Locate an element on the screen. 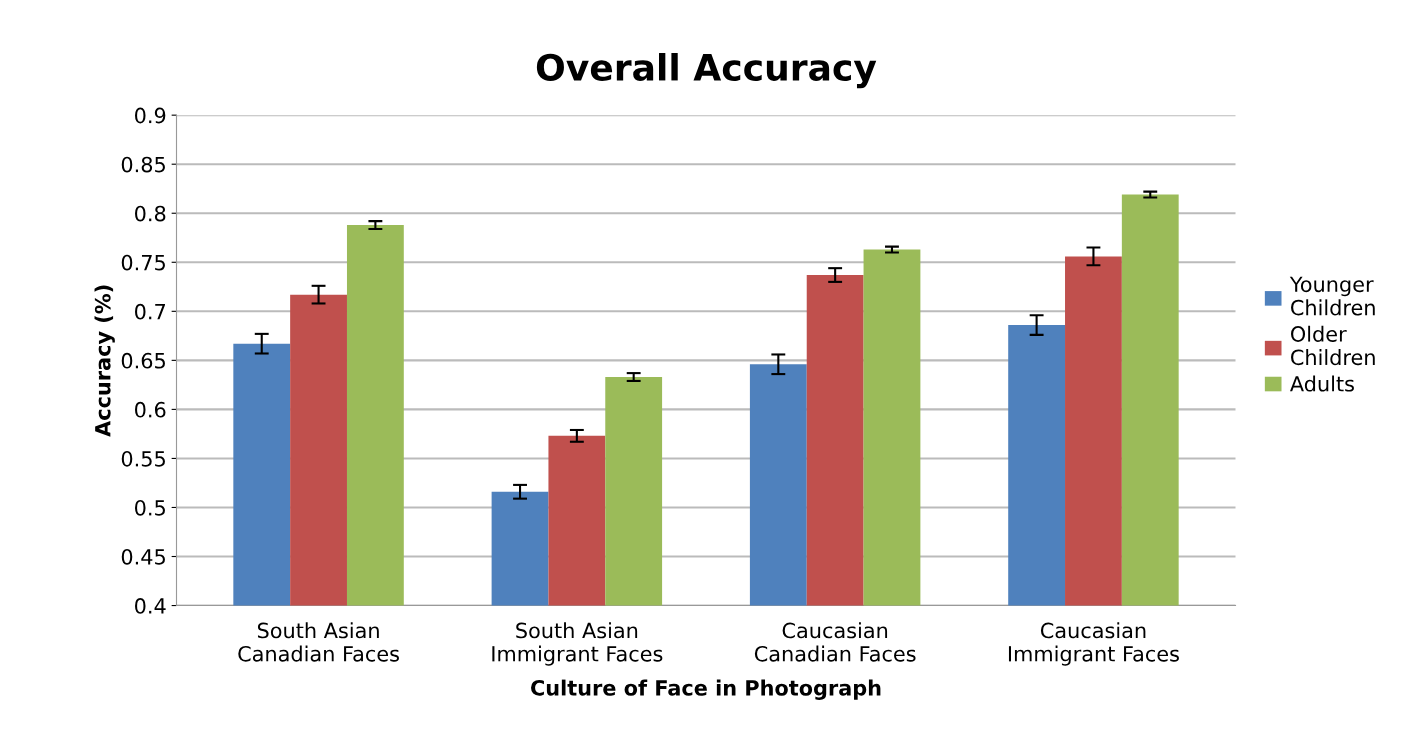 The image size is (1412, 743). legend-label: Older Children is located at coordinates (1333, 345).